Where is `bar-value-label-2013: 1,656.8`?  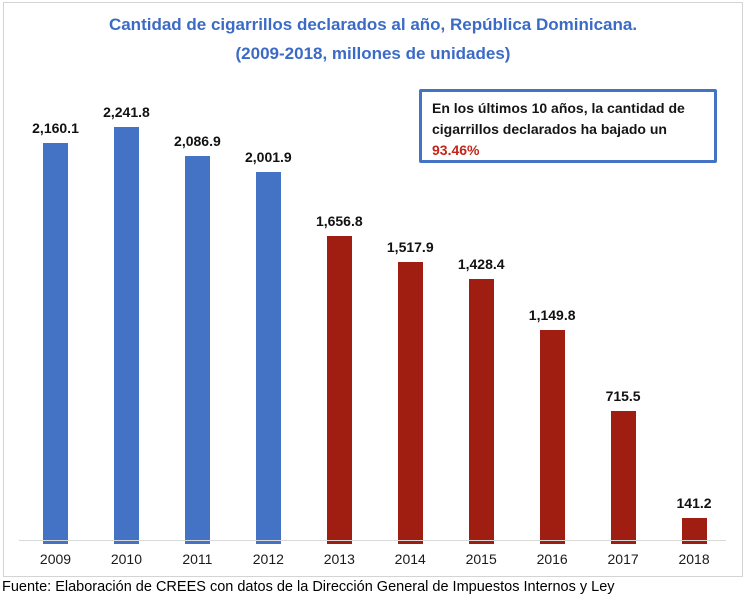 bar-value-label-2013: 1,656.8 is located at coordinates (339, 221).